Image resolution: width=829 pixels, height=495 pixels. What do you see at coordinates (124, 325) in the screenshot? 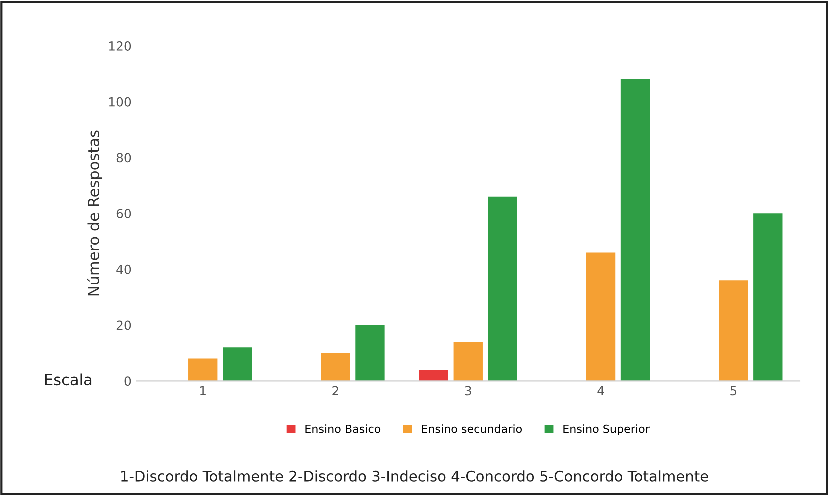
I see `y-tick-label: 20` at bounding box center [124, 325].